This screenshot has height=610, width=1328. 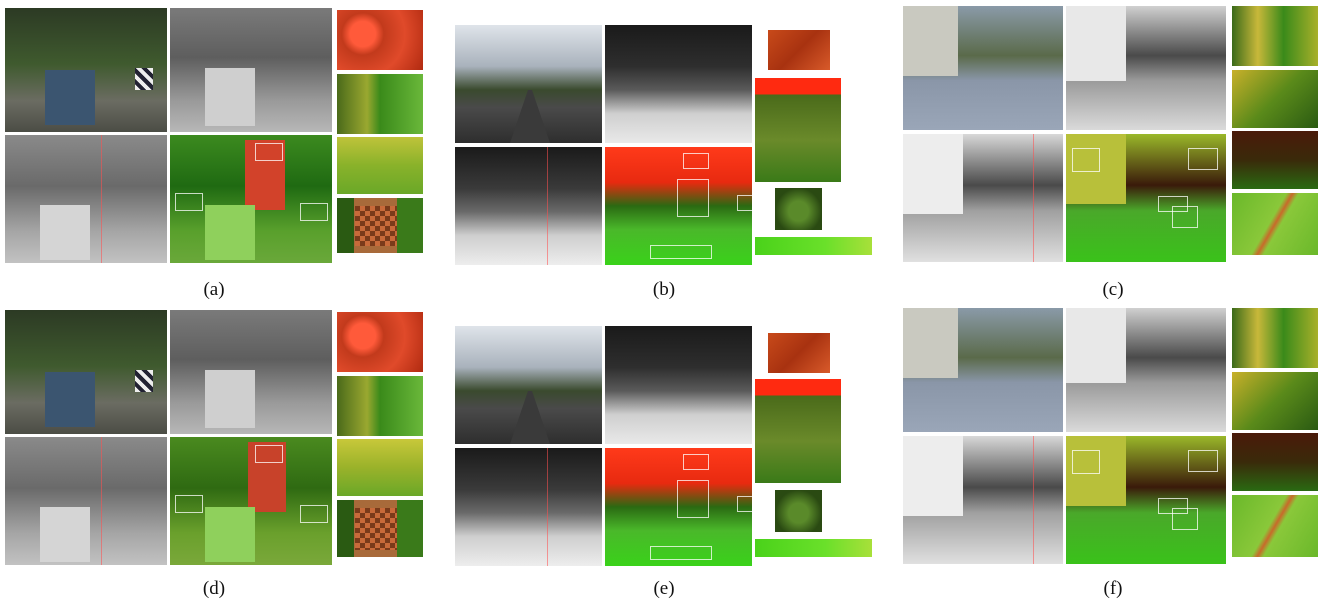 What do you see at coordinates (528, 206) in the screenshot?
I see `panel-b-warped-image` at bounding box center [528, 206].